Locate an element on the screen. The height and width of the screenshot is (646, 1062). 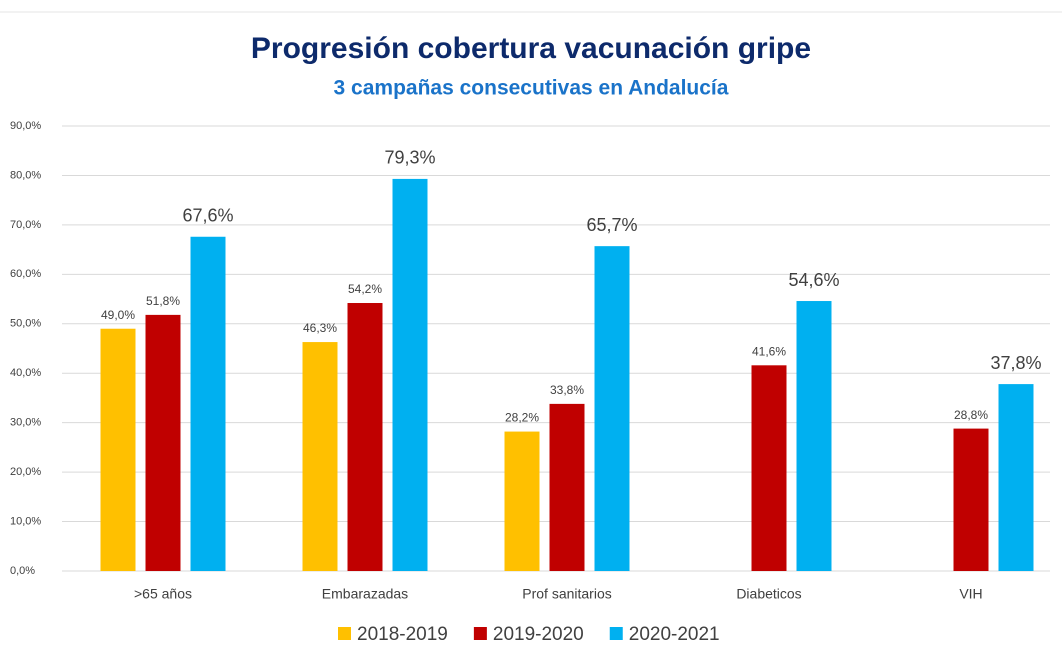
y-tick-label: 50,0% is located at coordinates (25, 324).